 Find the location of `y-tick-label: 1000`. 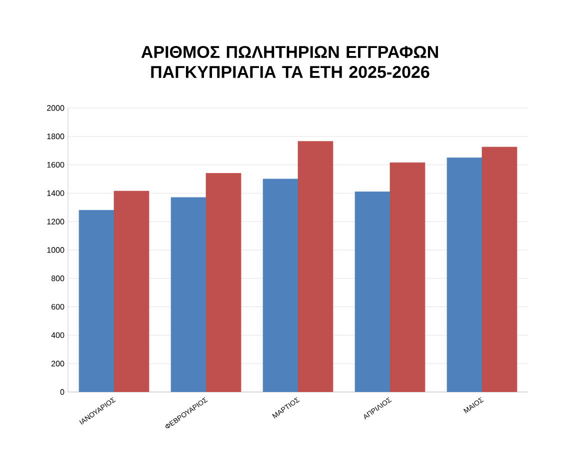

y-tick-label: 1000 is located at coordinates (55, 250).